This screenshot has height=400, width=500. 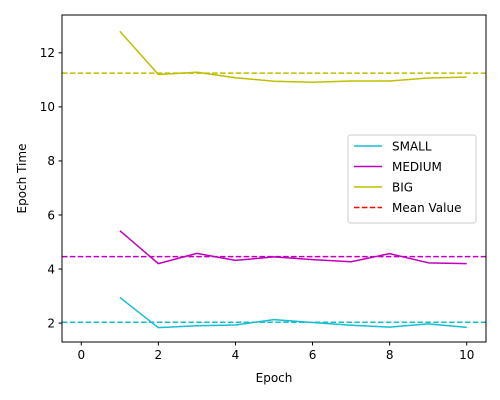 I want to click on y-tick-label: 8, so click(x=51, y=161).